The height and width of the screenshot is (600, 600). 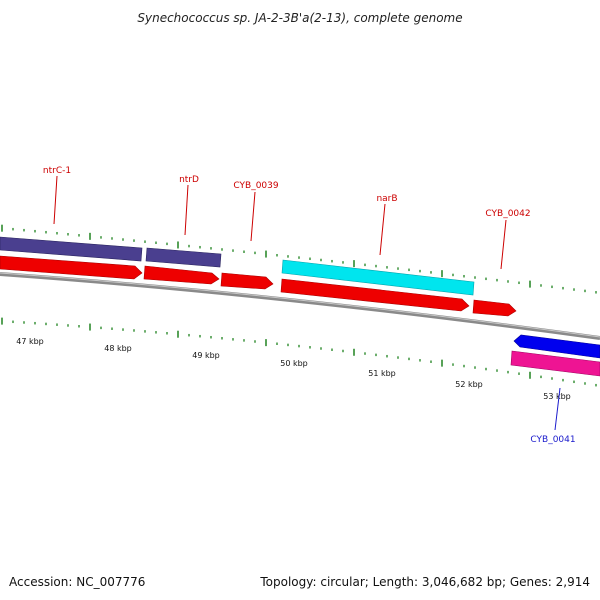 I want to click on gene-narB, so click(x=378, y=277).